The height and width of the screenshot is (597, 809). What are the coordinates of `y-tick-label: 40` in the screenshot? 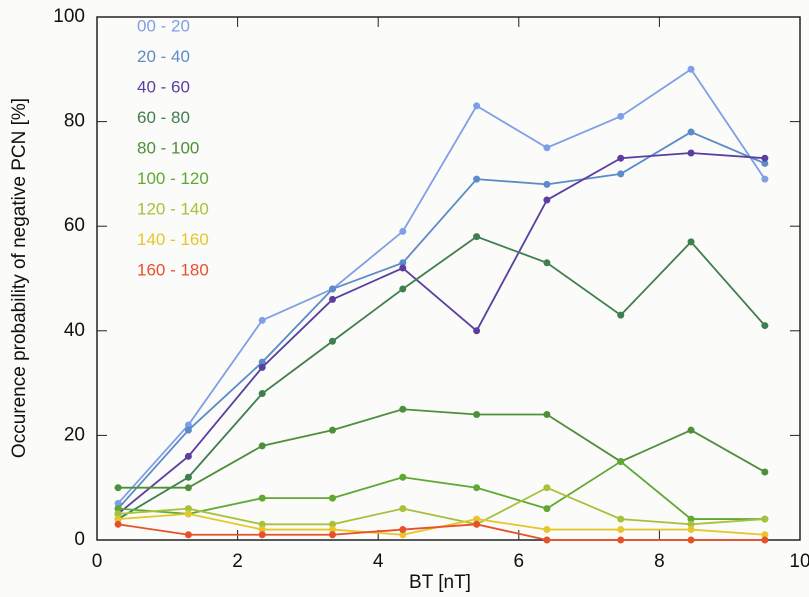 It's located at (74, 330).